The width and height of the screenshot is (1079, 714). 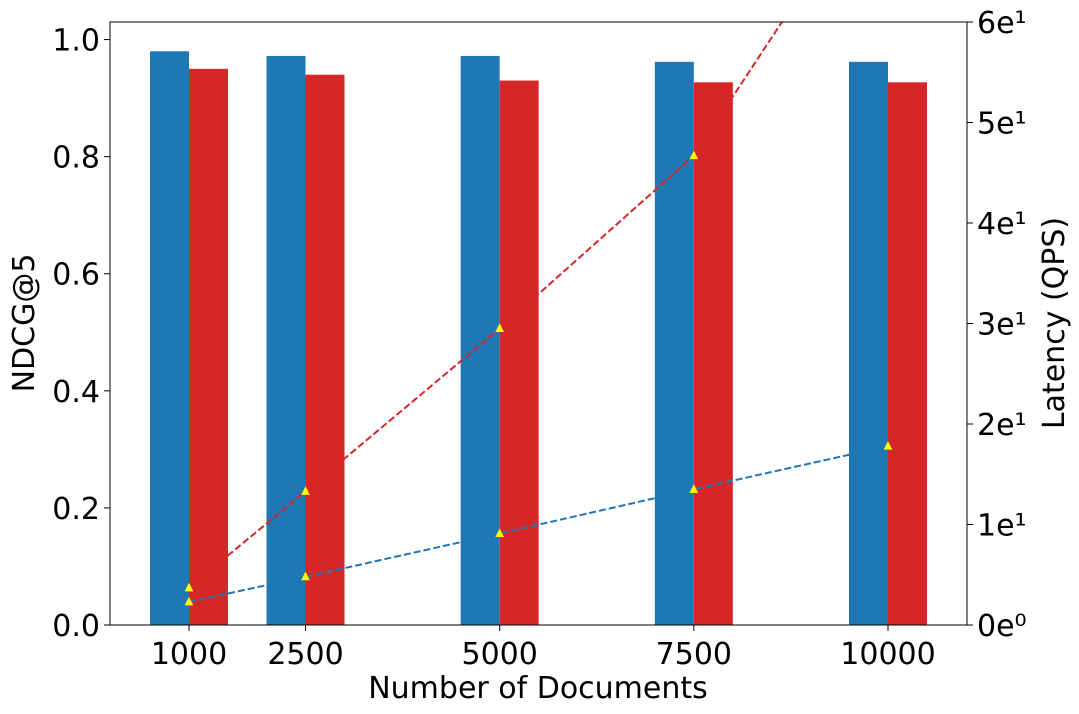 What do you see at coordinates (76, 392) in the screenshot?
I see `y-tick-label: 0.4` at bounding box center [76, 392].